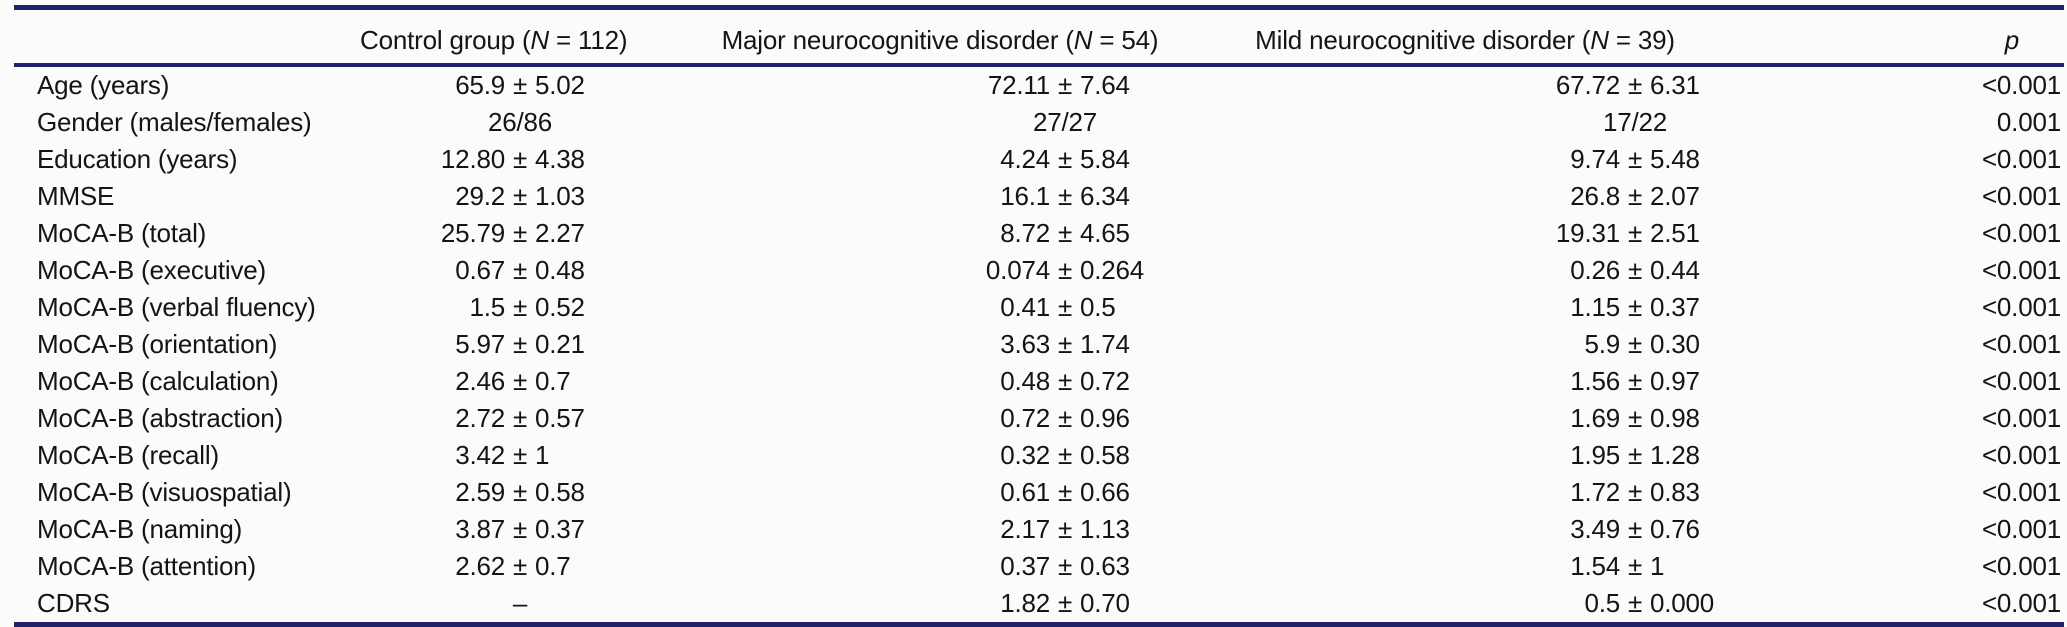 The height and width of the screenshot is (627, 2067). What do you see at coordinates (480, 418) in the screenshot?
I see `mean-value: 2.72` at bounding box center [480, 418].